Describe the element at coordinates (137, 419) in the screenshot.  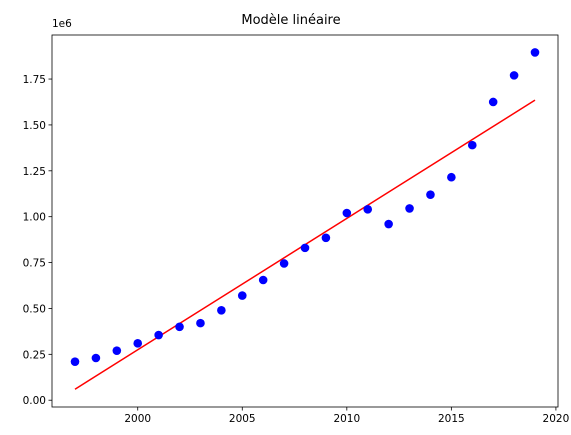
I see `x-tick-label: 2000` at that location.